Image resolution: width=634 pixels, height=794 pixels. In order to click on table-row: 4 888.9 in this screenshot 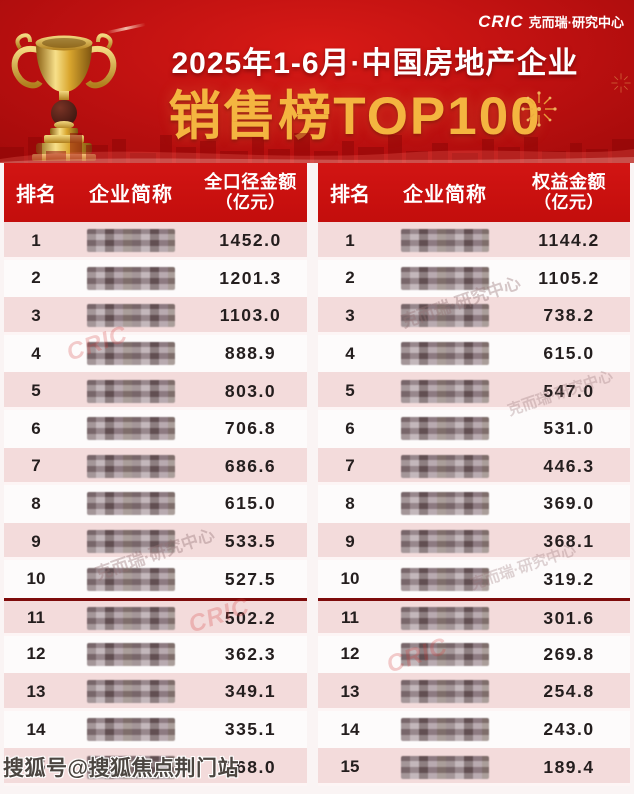, I will do `click(155, 353)`.